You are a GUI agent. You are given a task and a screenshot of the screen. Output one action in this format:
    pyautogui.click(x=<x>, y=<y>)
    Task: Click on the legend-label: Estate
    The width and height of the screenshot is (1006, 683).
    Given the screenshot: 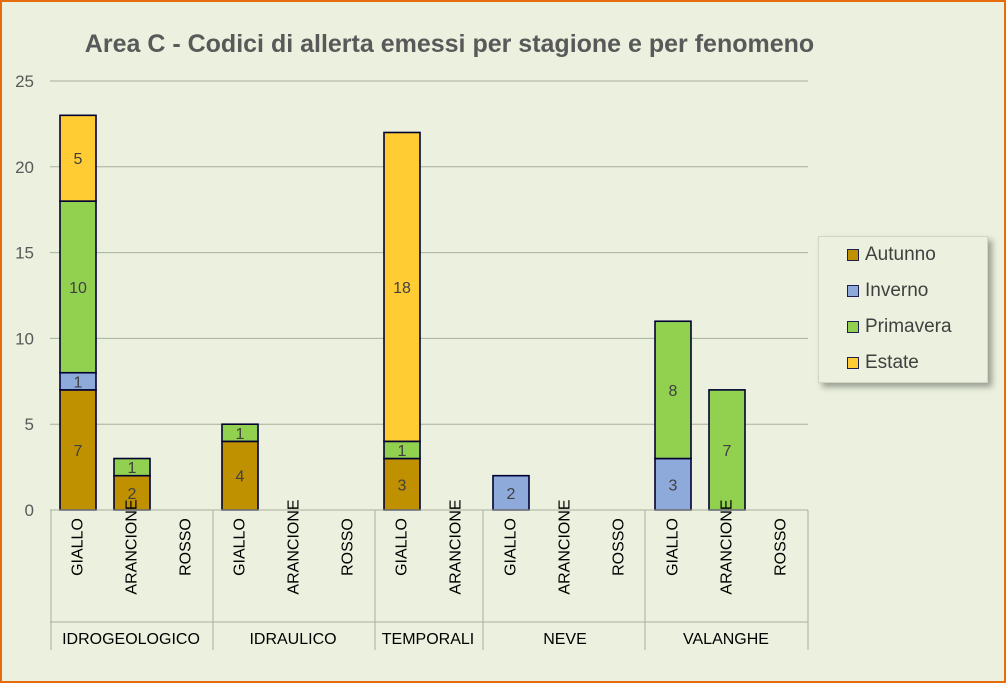 What is the action you would take?
    pyautogui.click(x=892, y=362)
    